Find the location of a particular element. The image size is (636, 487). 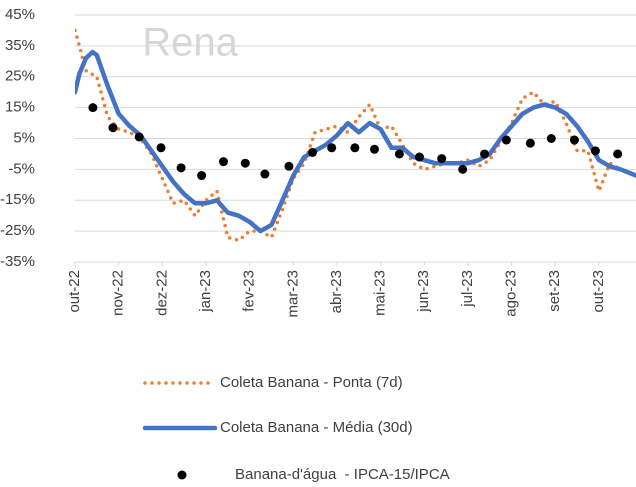

y-tick-label: -35% is located at coordinates (17, 261).